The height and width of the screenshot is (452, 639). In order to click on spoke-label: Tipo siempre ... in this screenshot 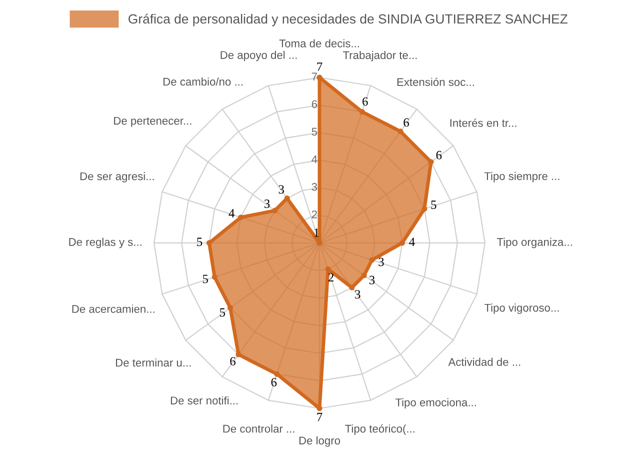, I will do `click(522, 177)`.